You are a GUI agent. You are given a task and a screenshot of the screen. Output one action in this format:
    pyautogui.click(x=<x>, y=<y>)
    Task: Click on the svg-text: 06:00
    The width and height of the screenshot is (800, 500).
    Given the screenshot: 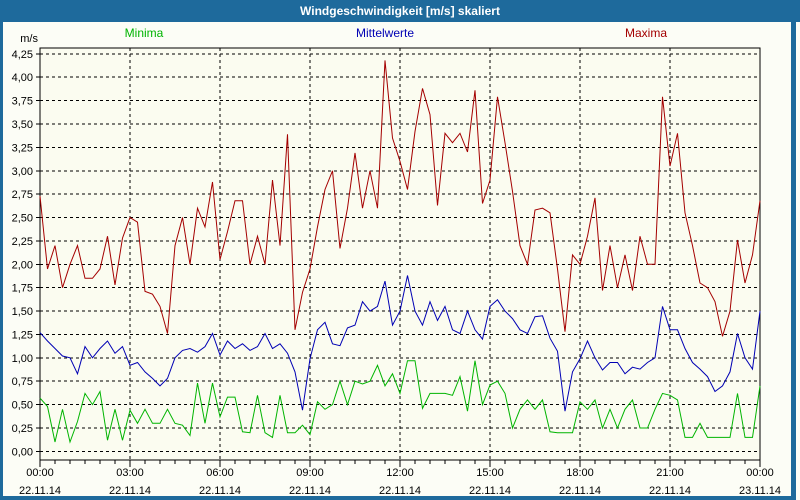 What is the action you would take?
    pyautogui.click(x=220, y=473)
    